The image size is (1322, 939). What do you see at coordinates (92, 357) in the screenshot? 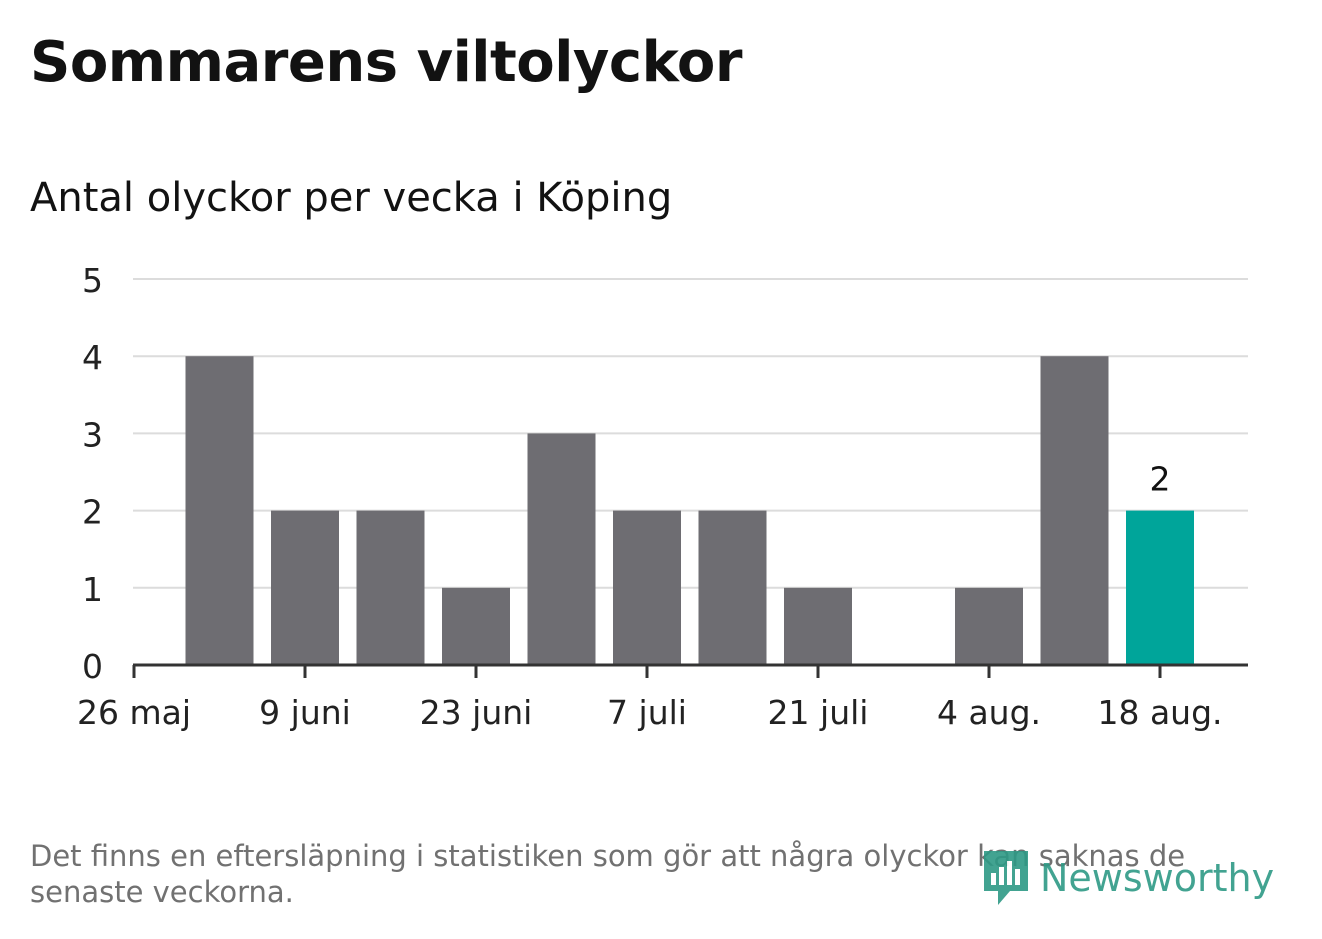
I see `y-tick-label: 4` at bounding box center [92, 357].